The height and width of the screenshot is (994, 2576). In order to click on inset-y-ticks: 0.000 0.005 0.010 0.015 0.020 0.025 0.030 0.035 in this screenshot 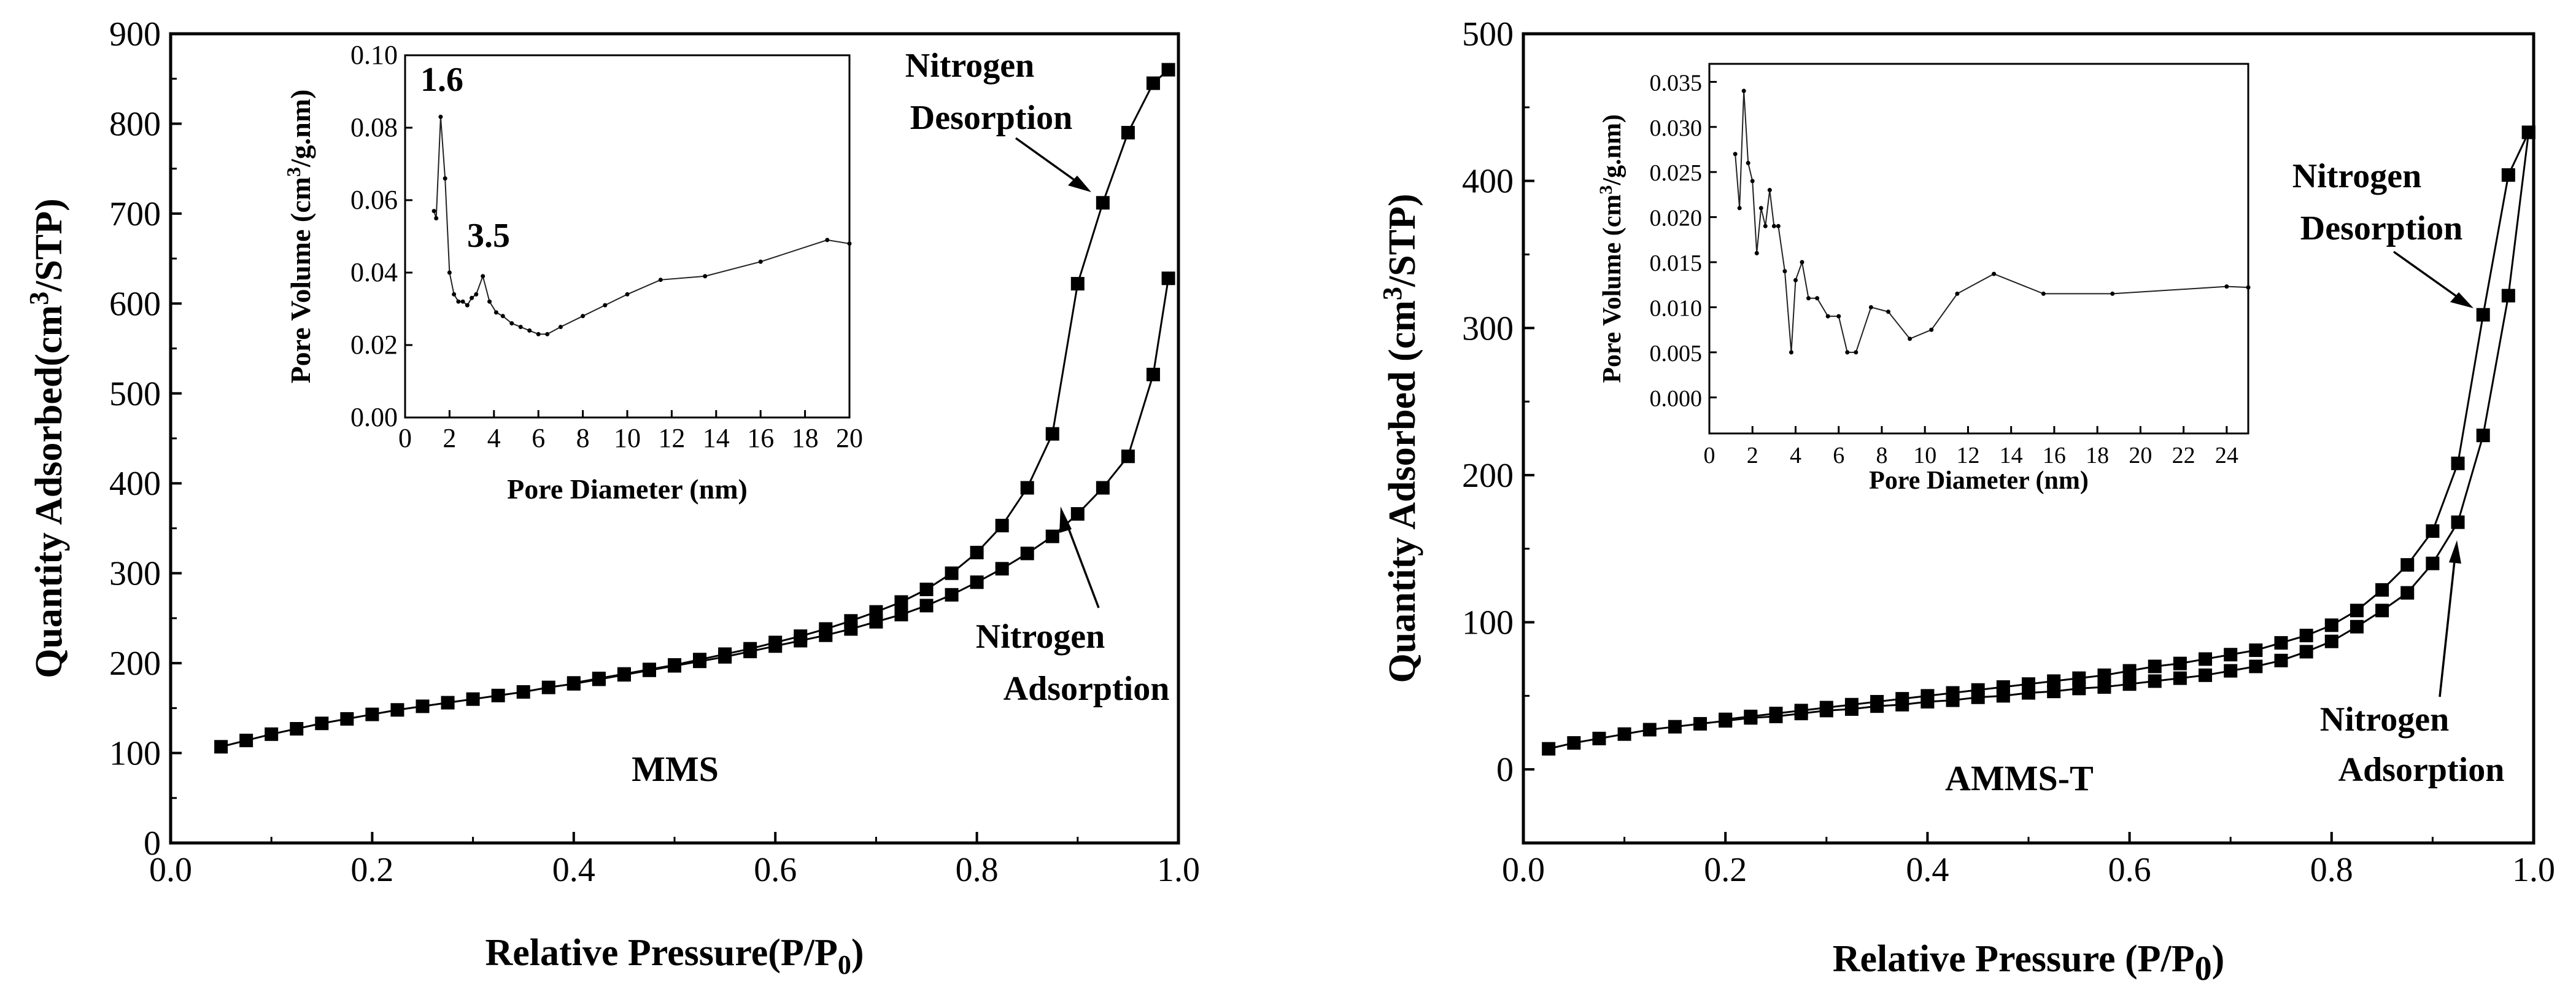, I will do `click(1684, 240)`.